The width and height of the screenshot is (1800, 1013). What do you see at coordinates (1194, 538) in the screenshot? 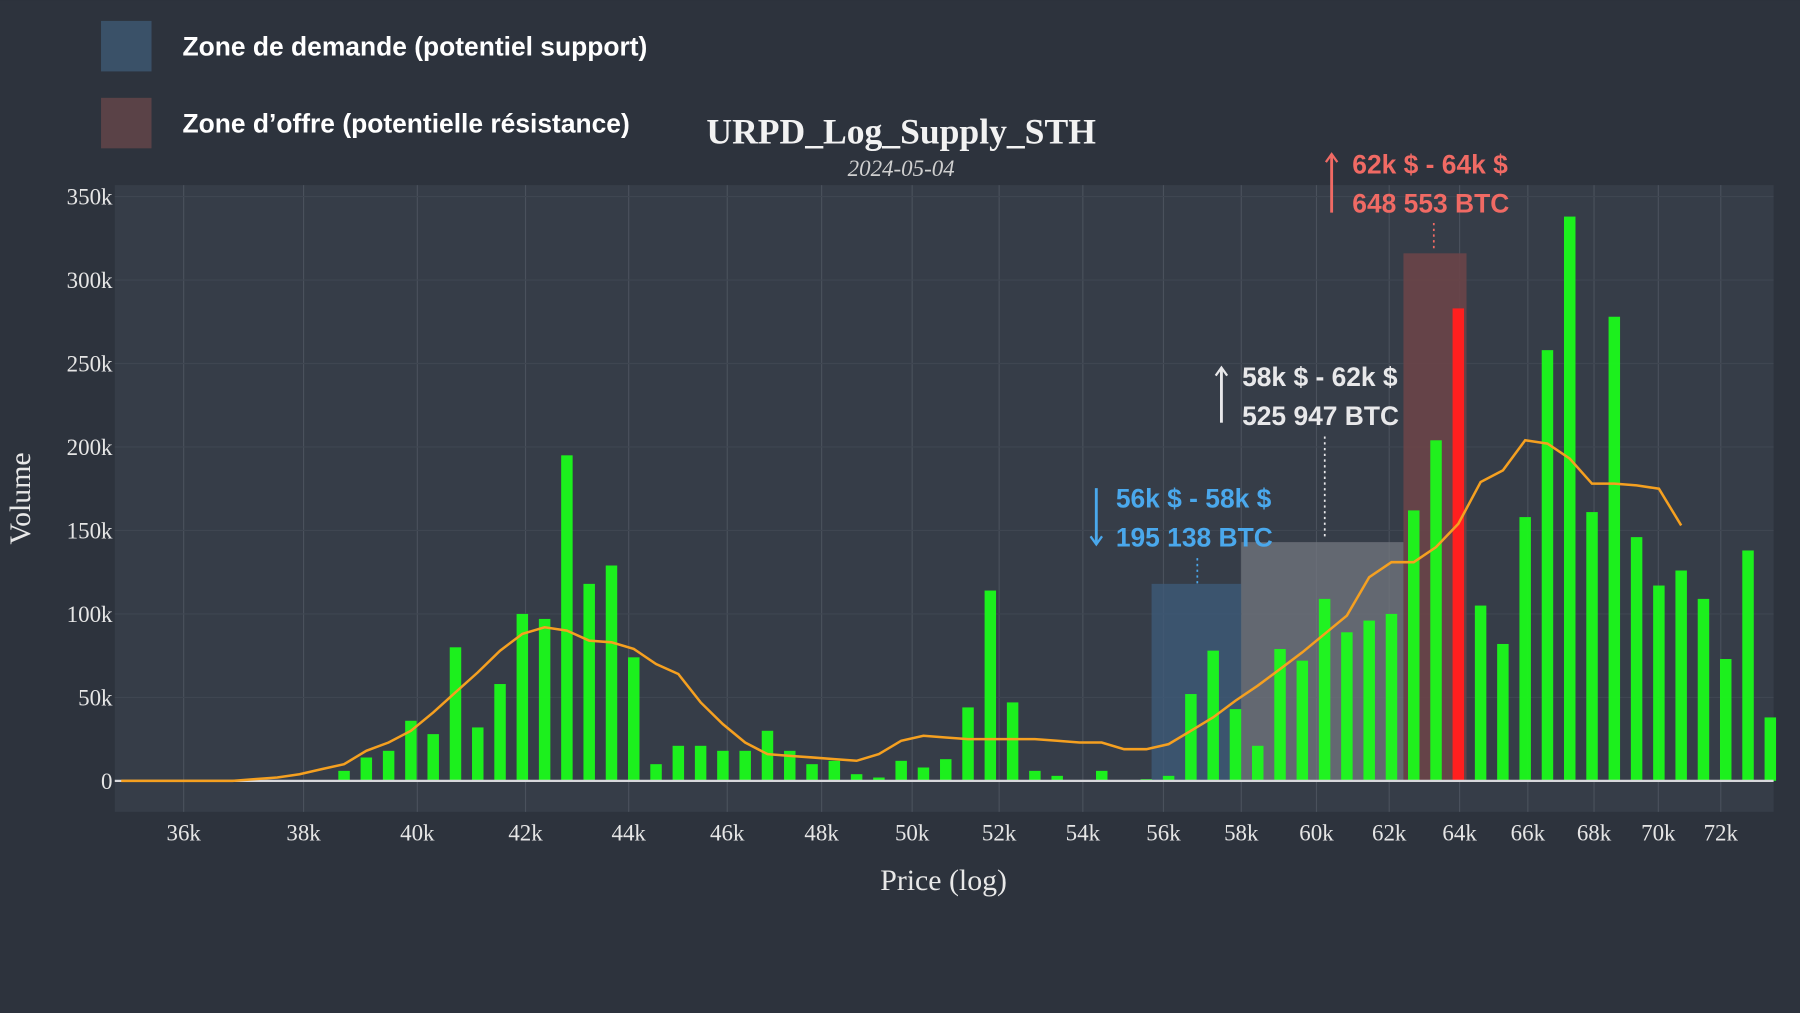
I see `demand-volume-label: 195 138 BTC` at bounding box center [1194, 538].